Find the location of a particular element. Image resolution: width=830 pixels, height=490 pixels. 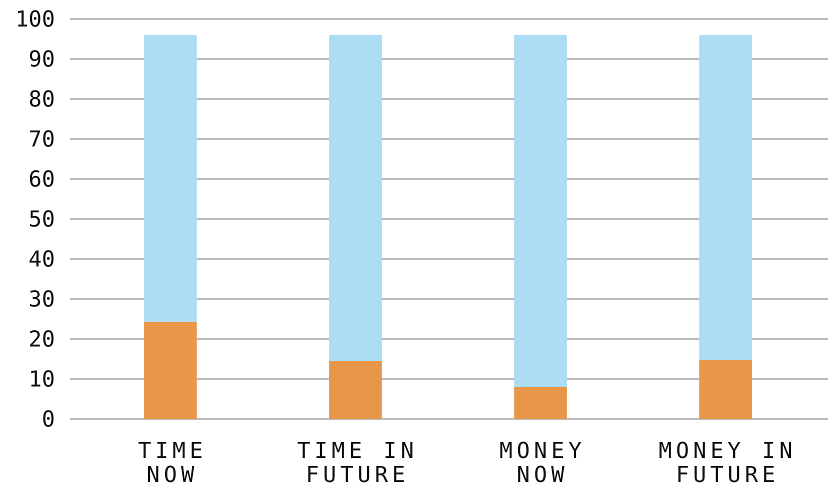

x-tick-label: MONEY IN FUTURE is located at coordinates (727, 463).